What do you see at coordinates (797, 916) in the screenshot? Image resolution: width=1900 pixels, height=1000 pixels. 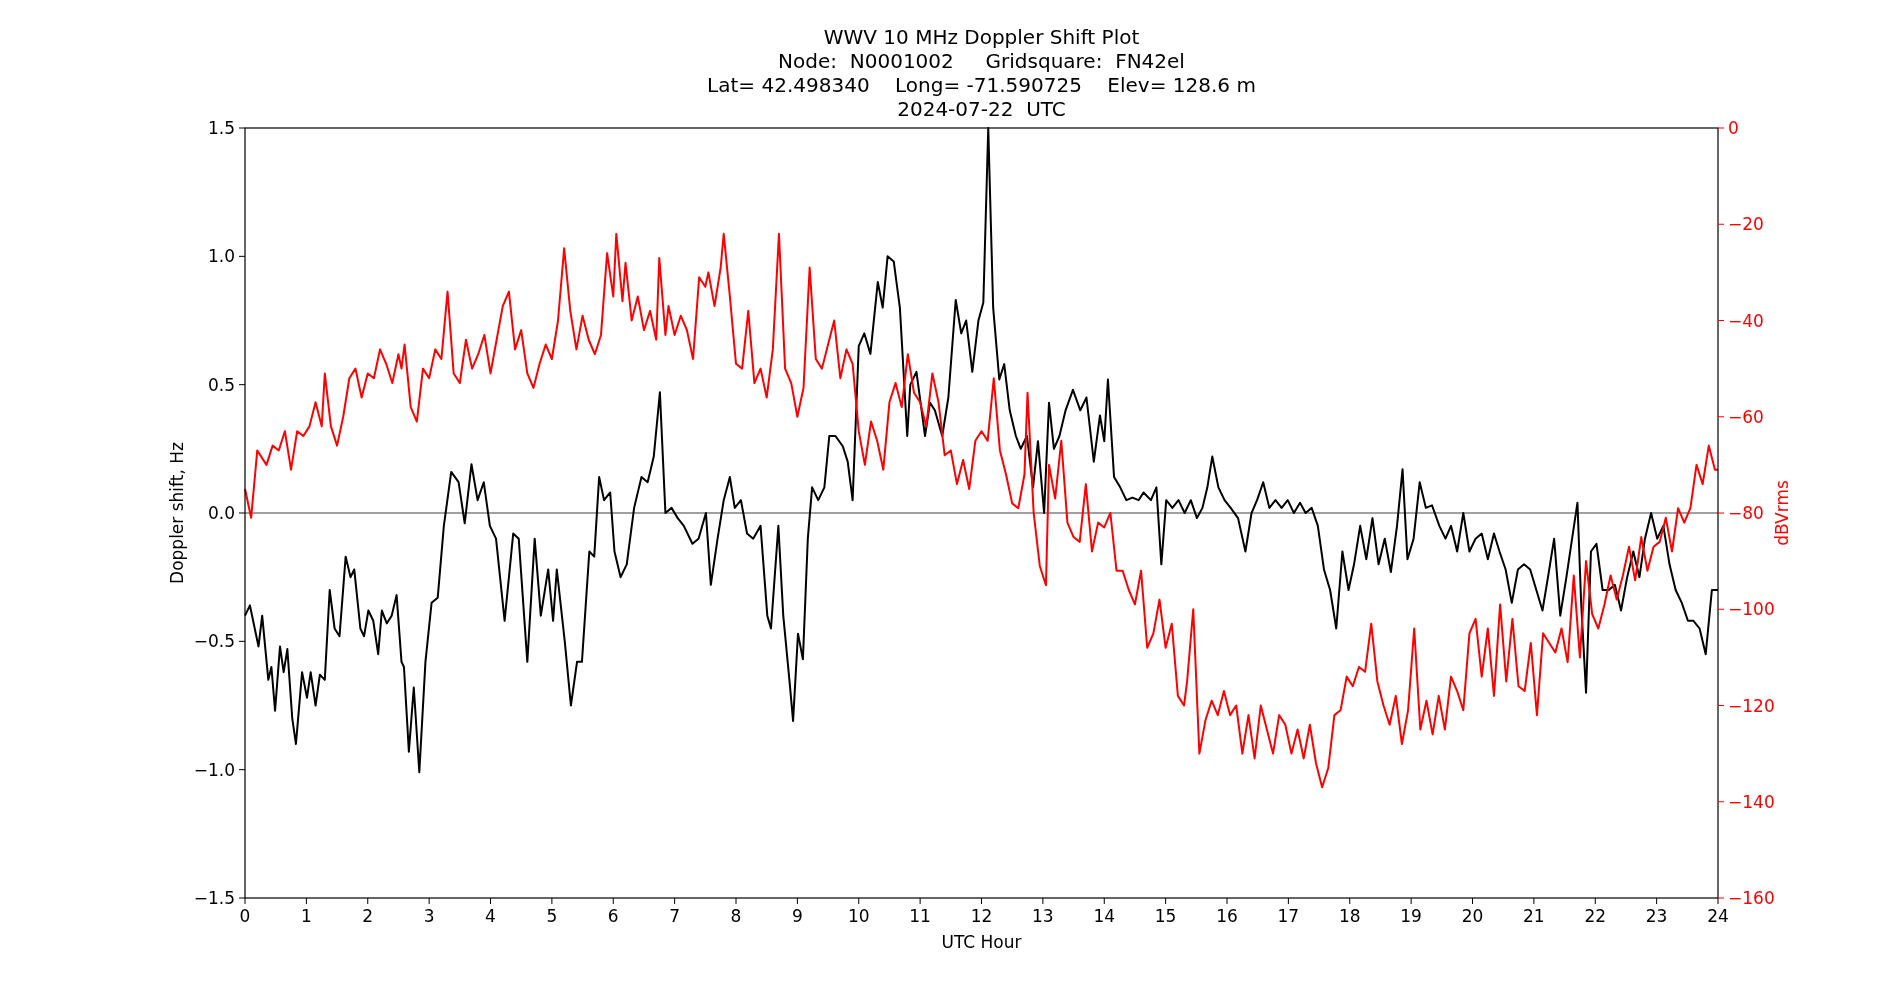 I see `x-tick-label: 9` at bounding box center [797, 916].